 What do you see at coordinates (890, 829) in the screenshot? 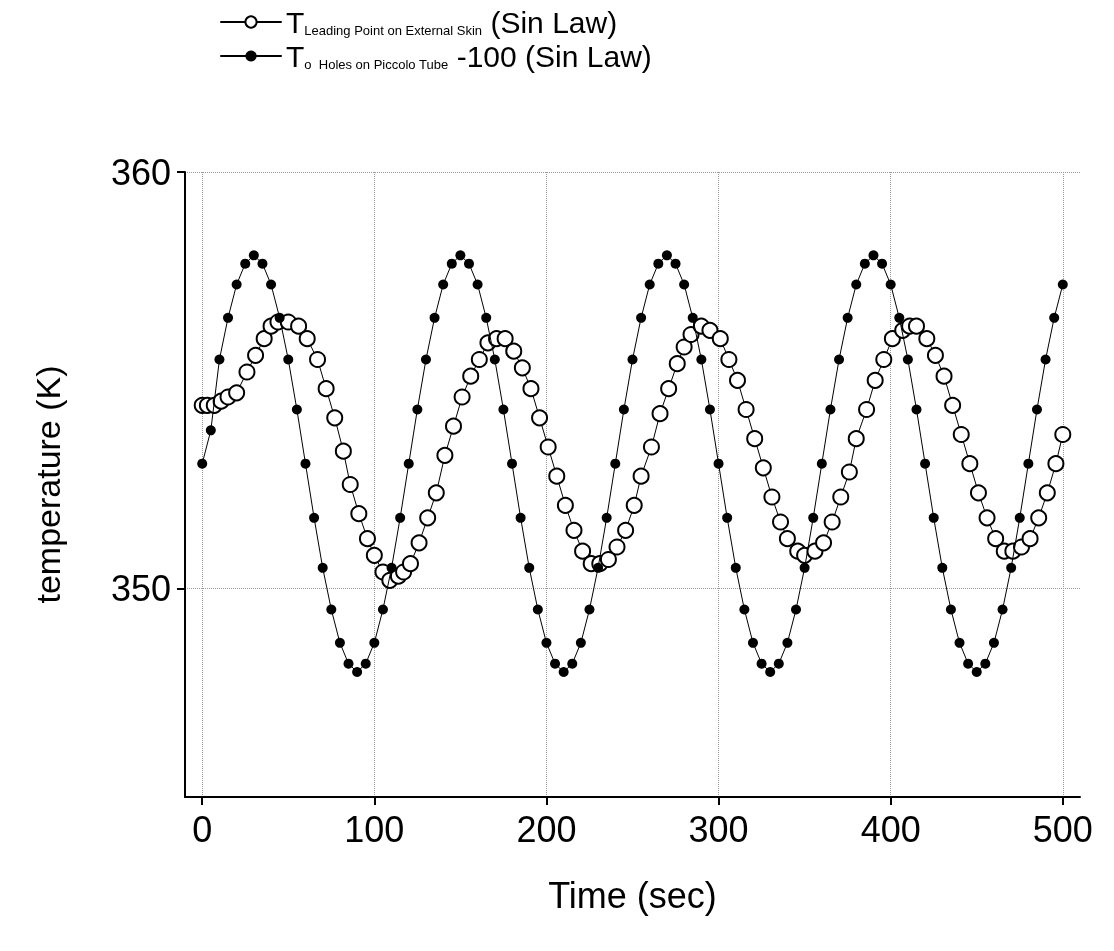
I see `x-tick-label: 400` at bounding box center [890, 829].